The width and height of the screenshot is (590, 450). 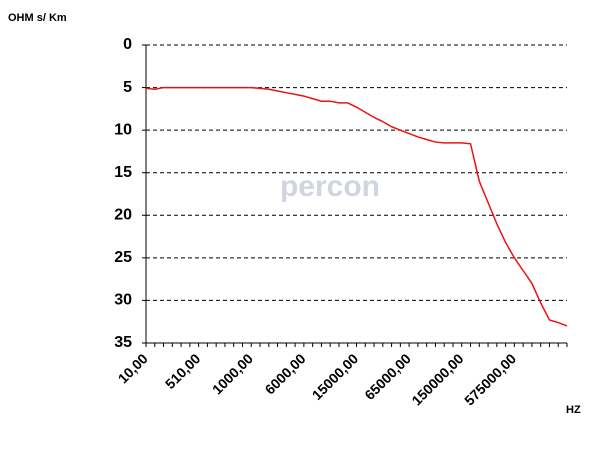 What do you see at coordinates (285, 373) in the screenshot?
I see `x-tick-label: 6000,00` at bounding box center [285, 373].